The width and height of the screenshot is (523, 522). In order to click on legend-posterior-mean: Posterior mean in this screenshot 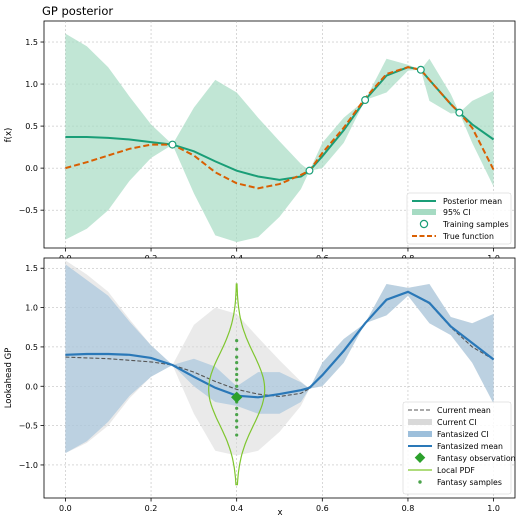, I will do `click(472, 201)`.